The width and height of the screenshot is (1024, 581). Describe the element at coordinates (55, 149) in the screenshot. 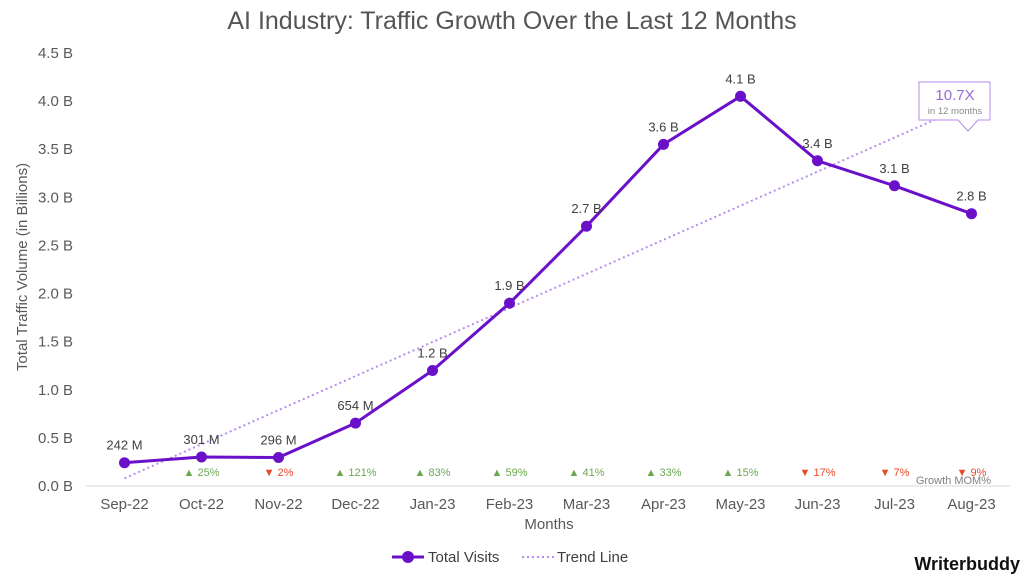

I see `y-tick-label: 3.5 B` at that location.